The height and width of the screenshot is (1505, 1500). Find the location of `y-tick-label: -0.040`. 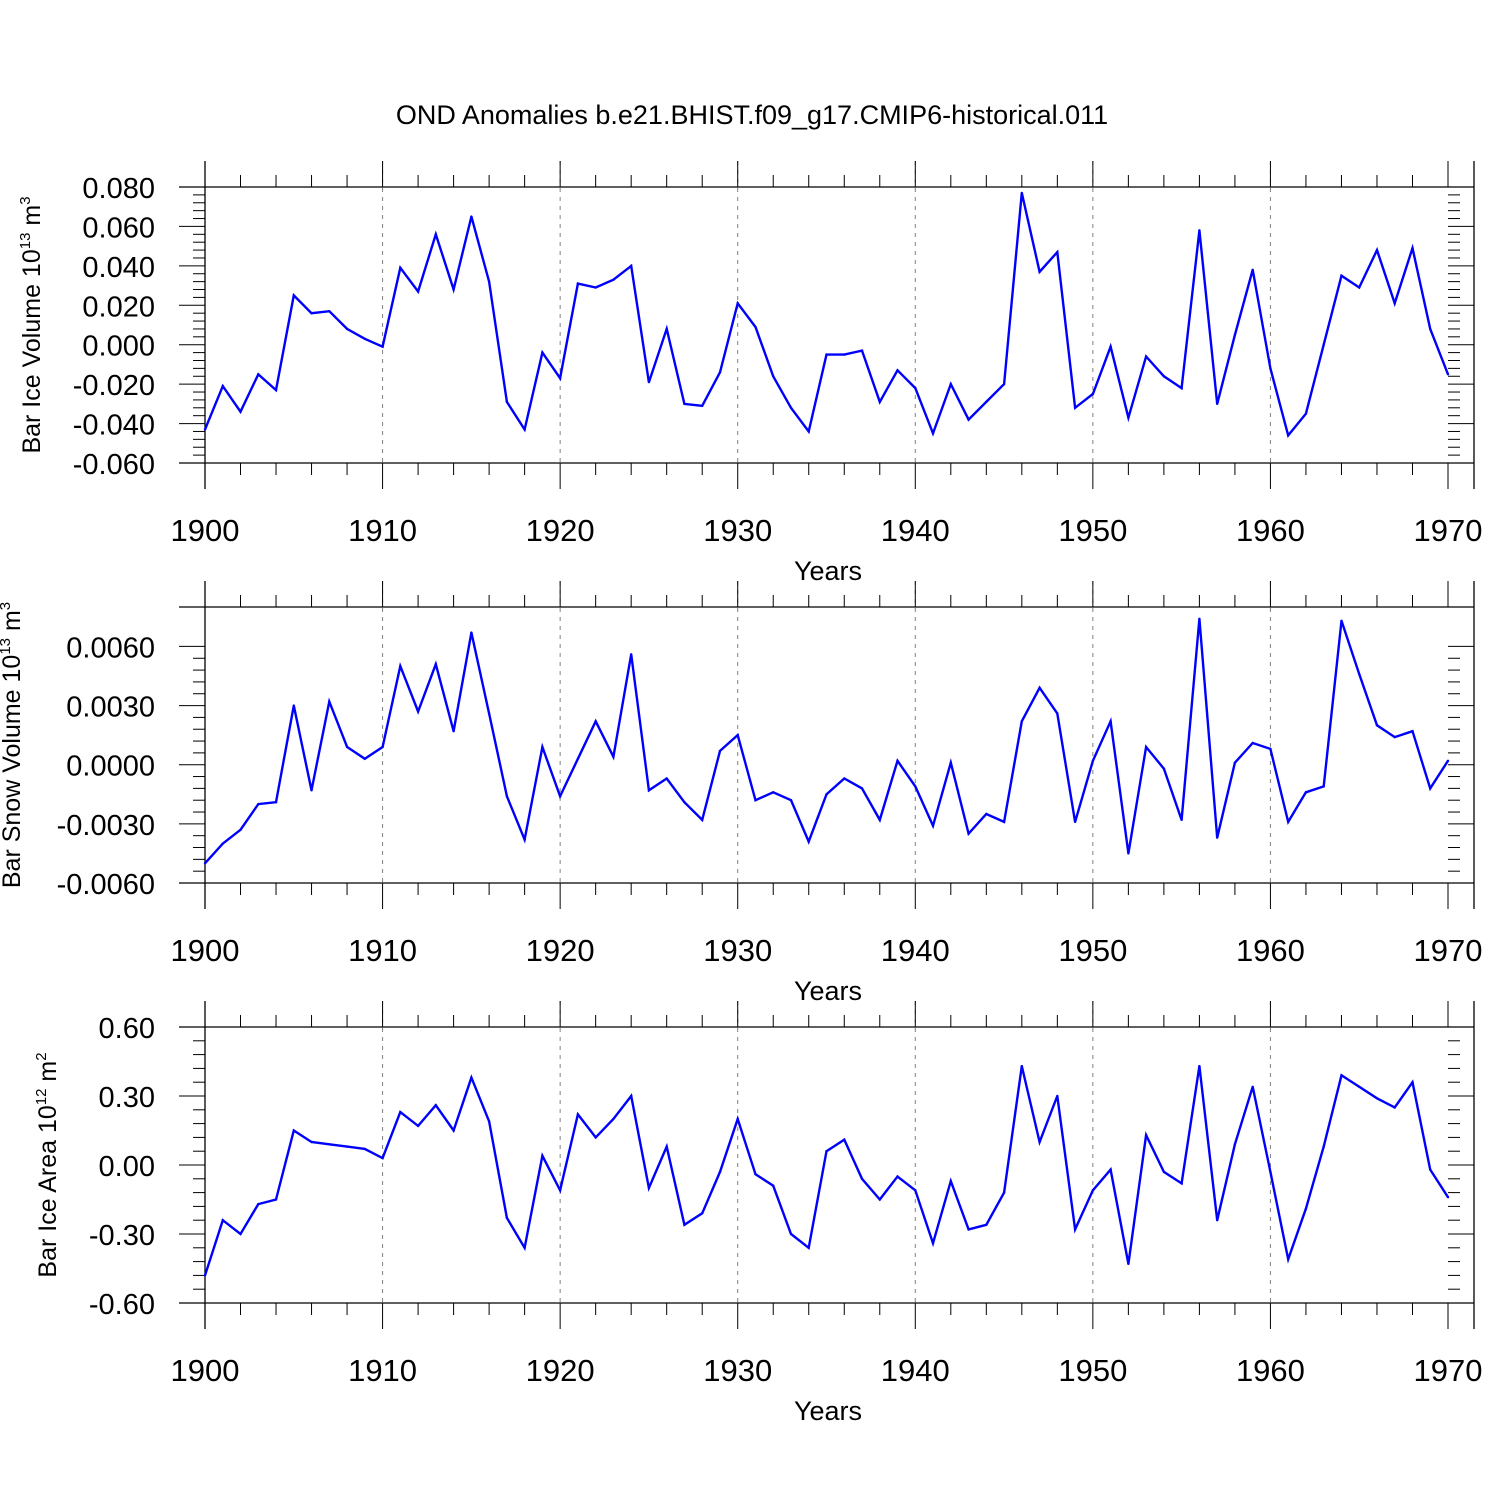

y-tick-label: -0.040 is located at coordinates (114, 426).